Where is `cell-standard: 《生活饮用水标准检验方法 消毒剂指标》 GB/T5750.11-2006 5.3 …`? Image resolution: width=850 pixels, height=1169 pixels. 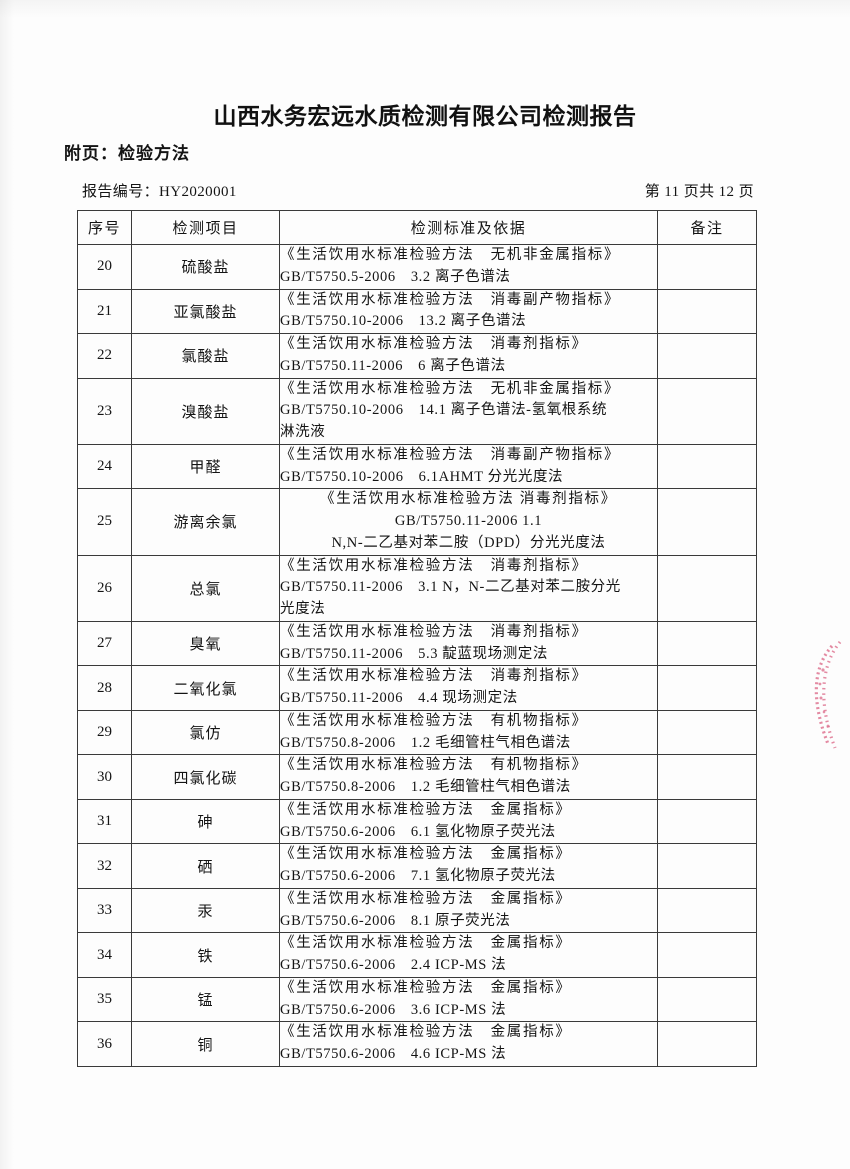 cell-standard: 《生活饮用水标准检验方法 消毒剂指标》 GB/T5750.11-2006 5.3 … is located at coordinates (468, 643).